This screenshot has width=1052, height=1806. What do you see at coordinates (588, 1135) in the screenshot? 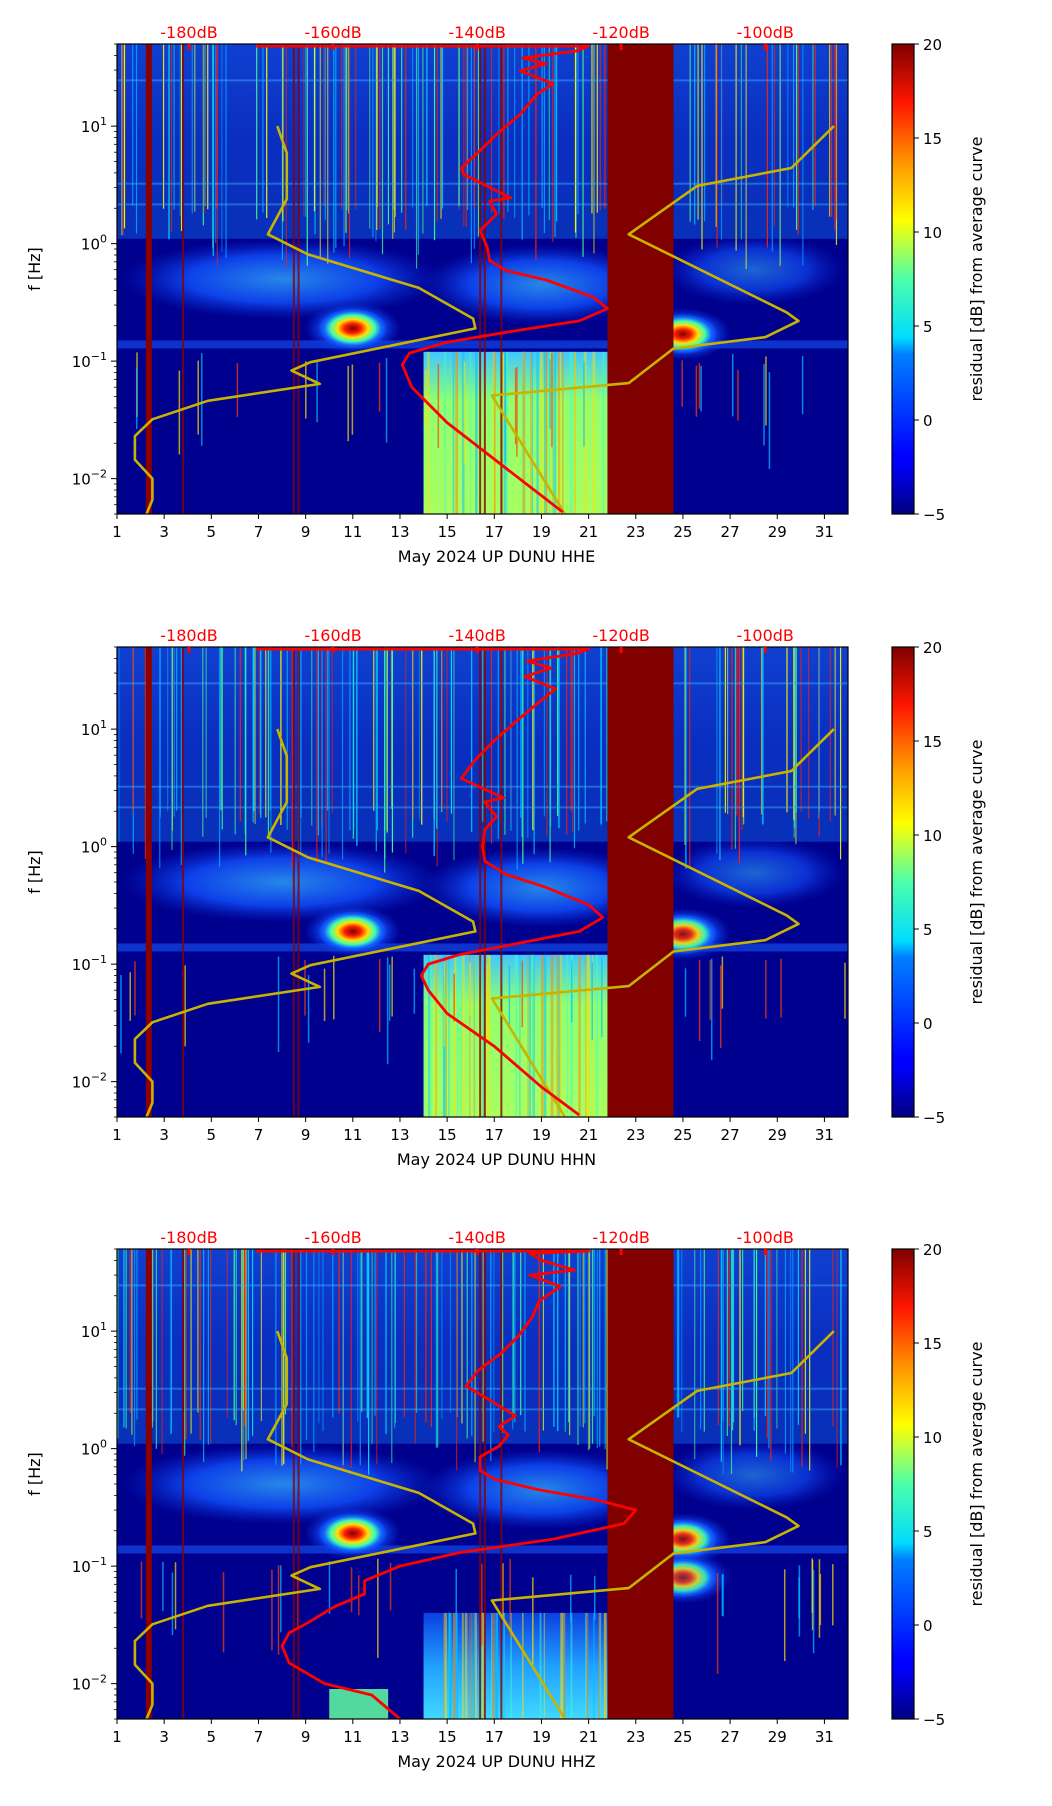
I see `x-tick-label: 21` at bounding box center [588, 1135].